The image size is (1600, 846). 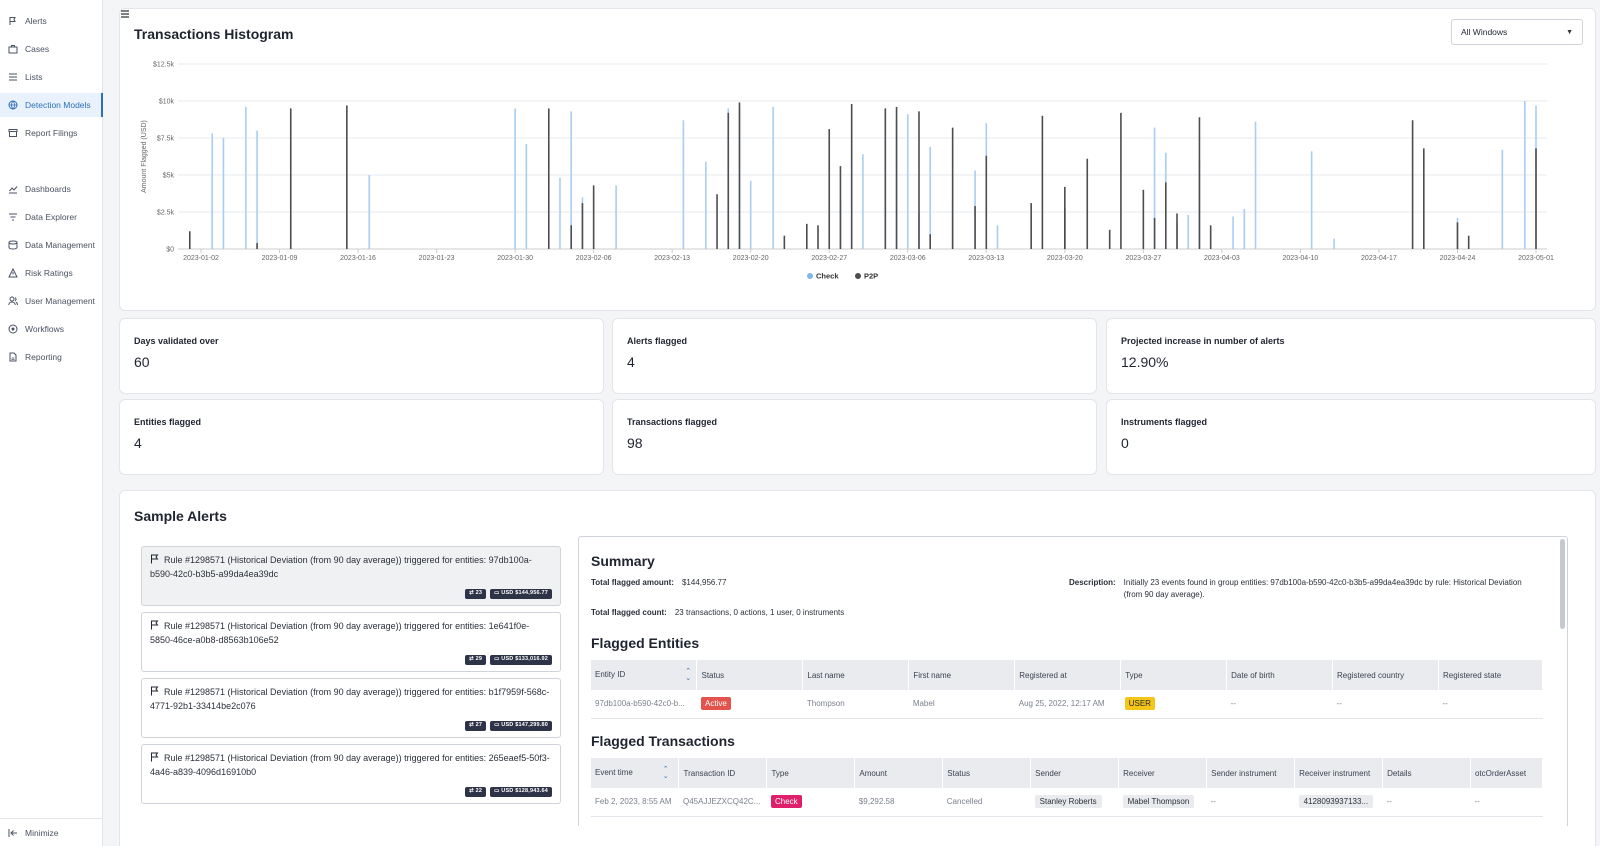 I want to click on last-name-cell: Thompson, so click(x=855, y=704).